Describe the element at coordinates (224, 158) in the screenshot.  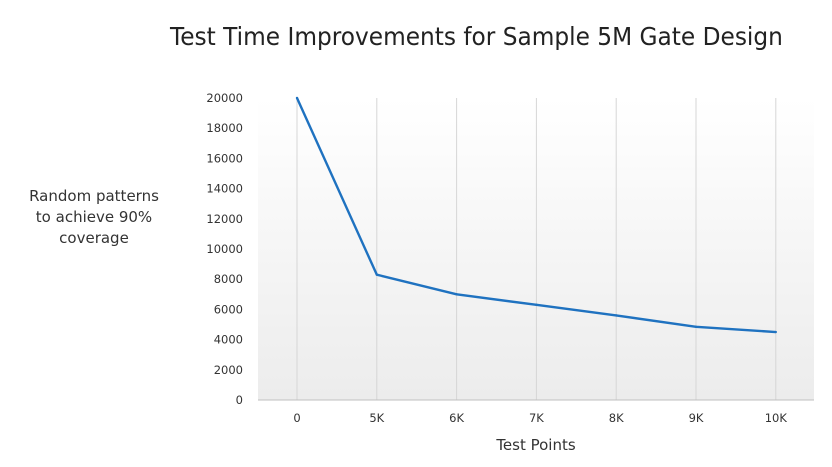
I see `y-tick-label: 16000` at that location.